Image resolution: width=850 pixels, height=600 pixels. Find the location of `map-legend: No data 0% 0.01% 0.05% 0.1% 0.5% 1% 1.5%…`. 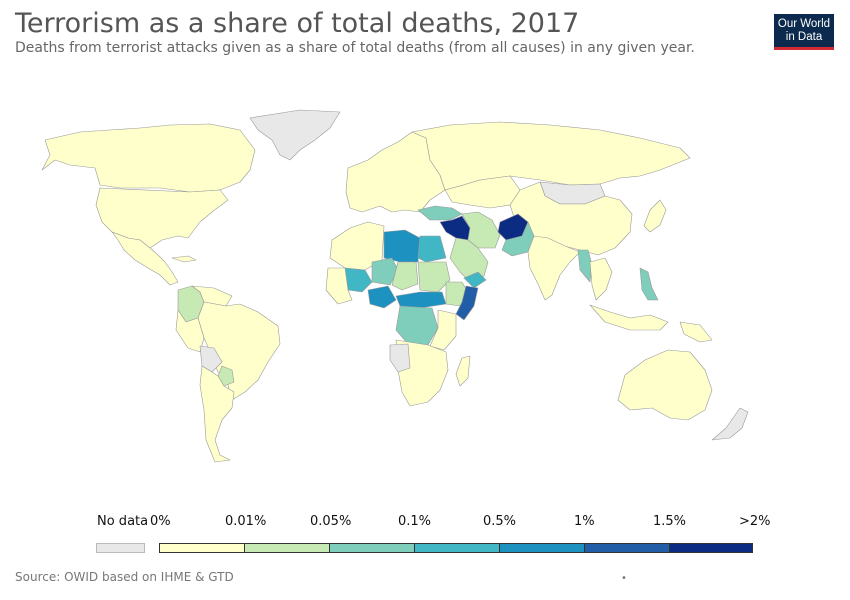

map-legend: No data 0% 0.01% 0.05% 0.1% 0.5% 1% 1.5%… is located at coordinates (425, 535).